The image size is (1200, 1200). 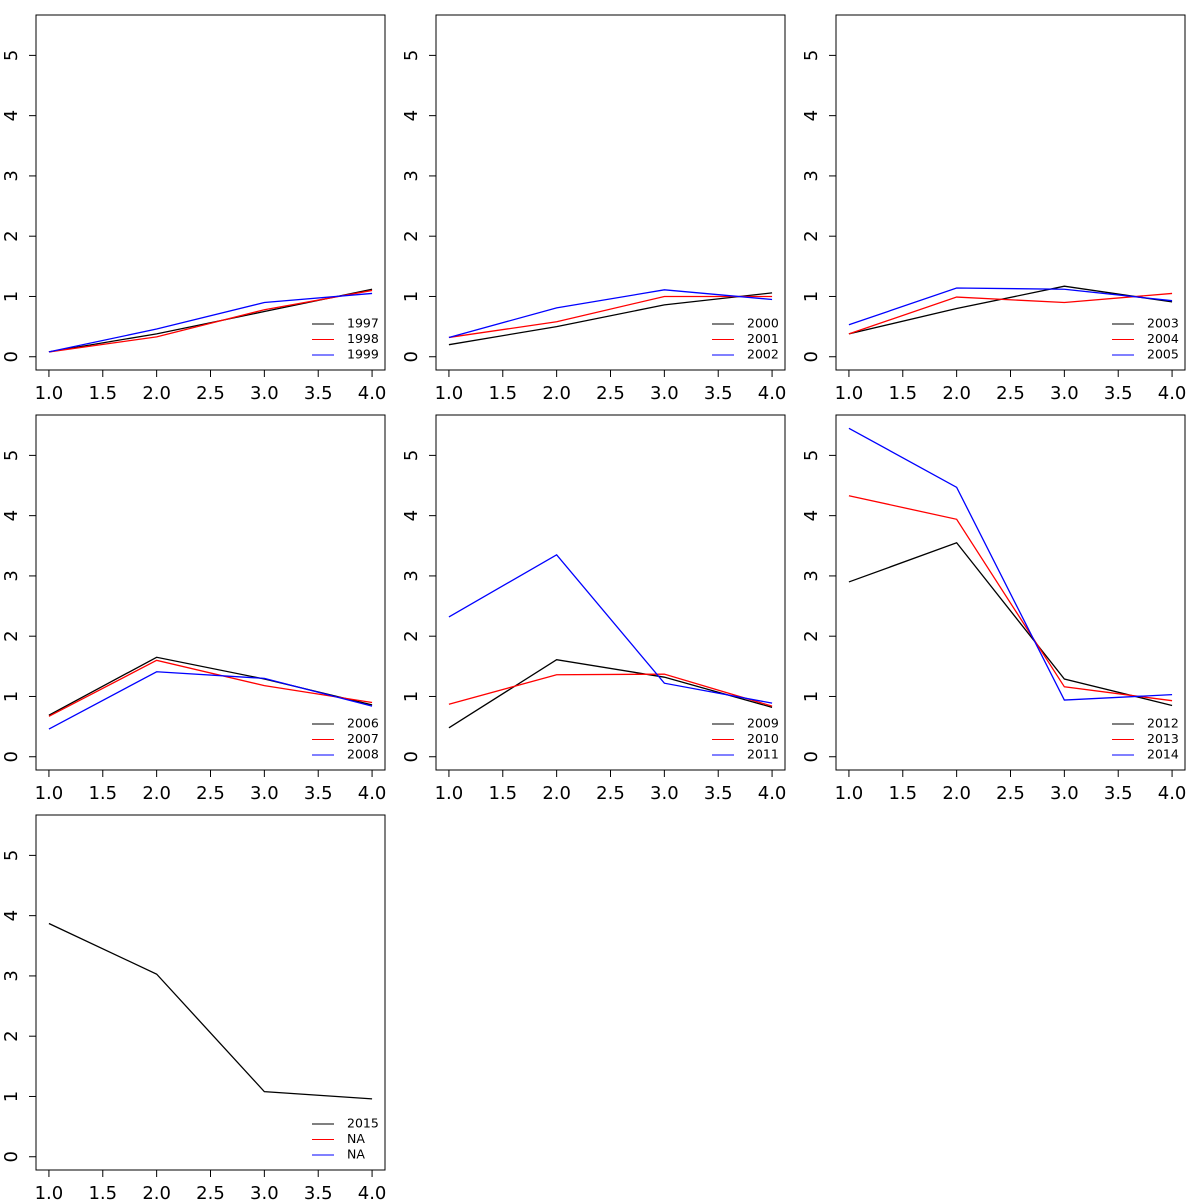 I want to click on legend-label: 2008, so click(x=363, y=754).